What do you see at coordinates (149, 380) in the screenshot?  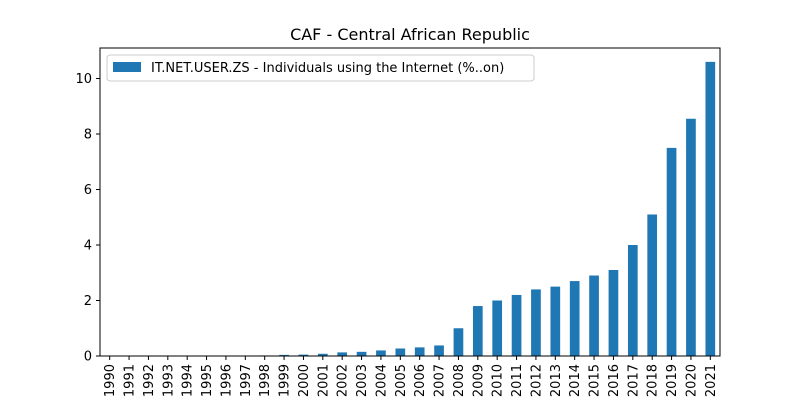 I see `x-tick-label: 1992` at bounding box center [149, 380].